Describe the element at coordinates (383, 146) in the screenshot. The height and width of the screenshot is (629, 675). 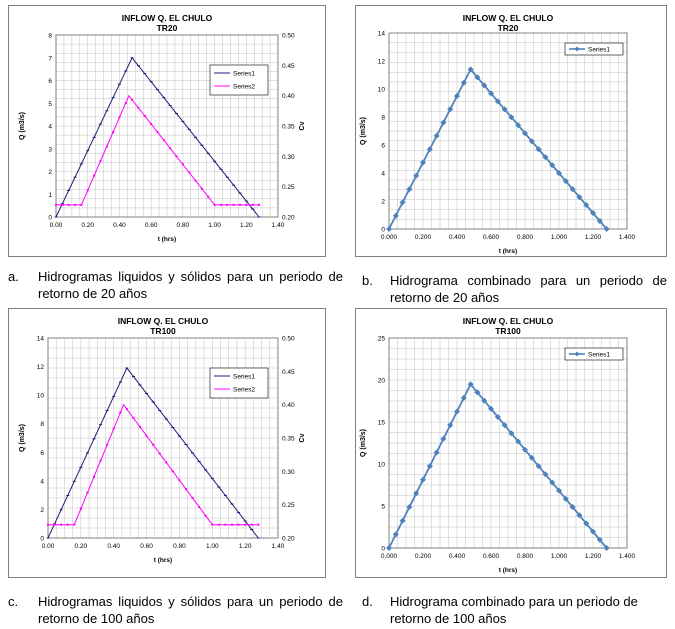
I see `chart-b-y-tick-label: 6` at that location.